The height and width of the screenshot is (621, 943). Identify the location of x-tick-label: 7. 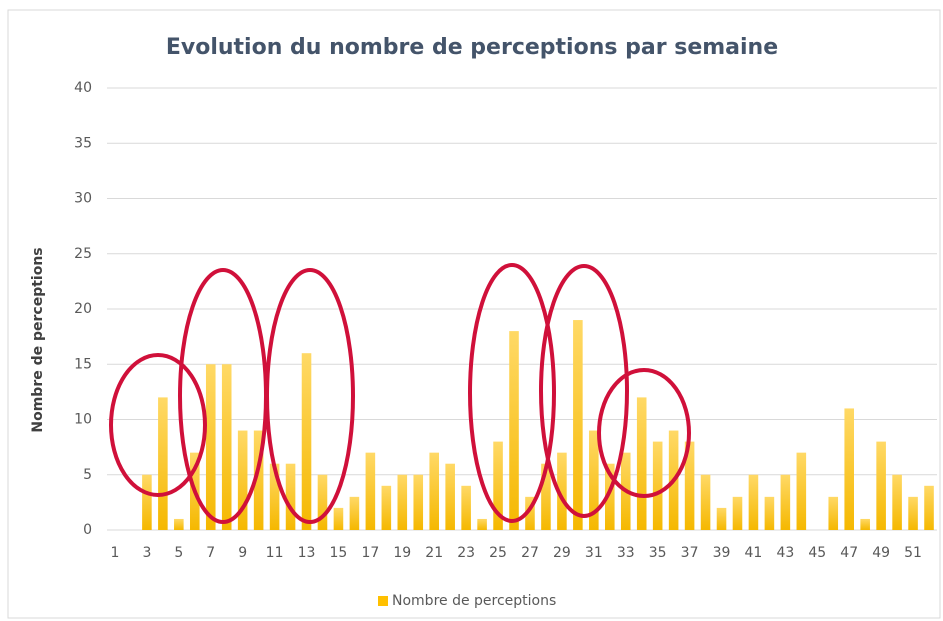
(210, 553).